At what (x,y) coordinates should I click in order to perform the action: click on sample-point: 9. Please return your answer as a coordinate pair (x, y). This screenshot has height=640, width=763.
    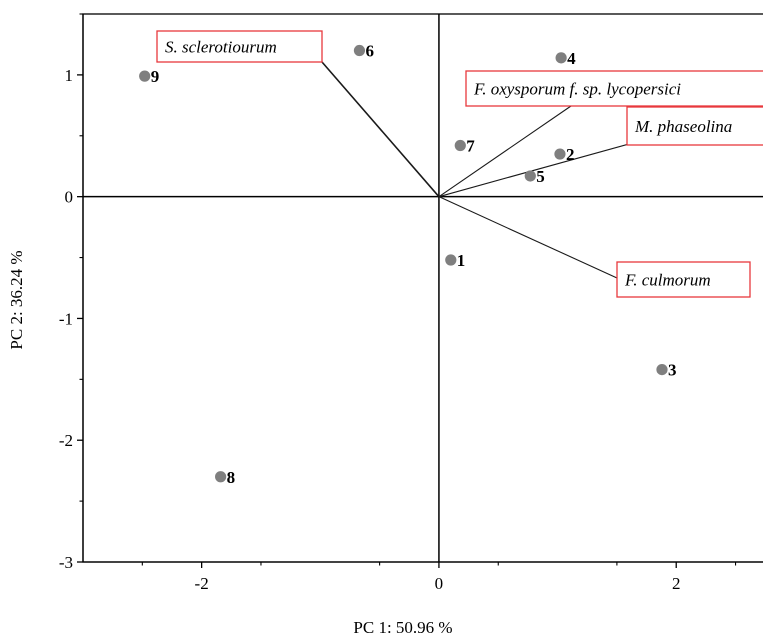
    Looking at the image, I should click on (149, 76).